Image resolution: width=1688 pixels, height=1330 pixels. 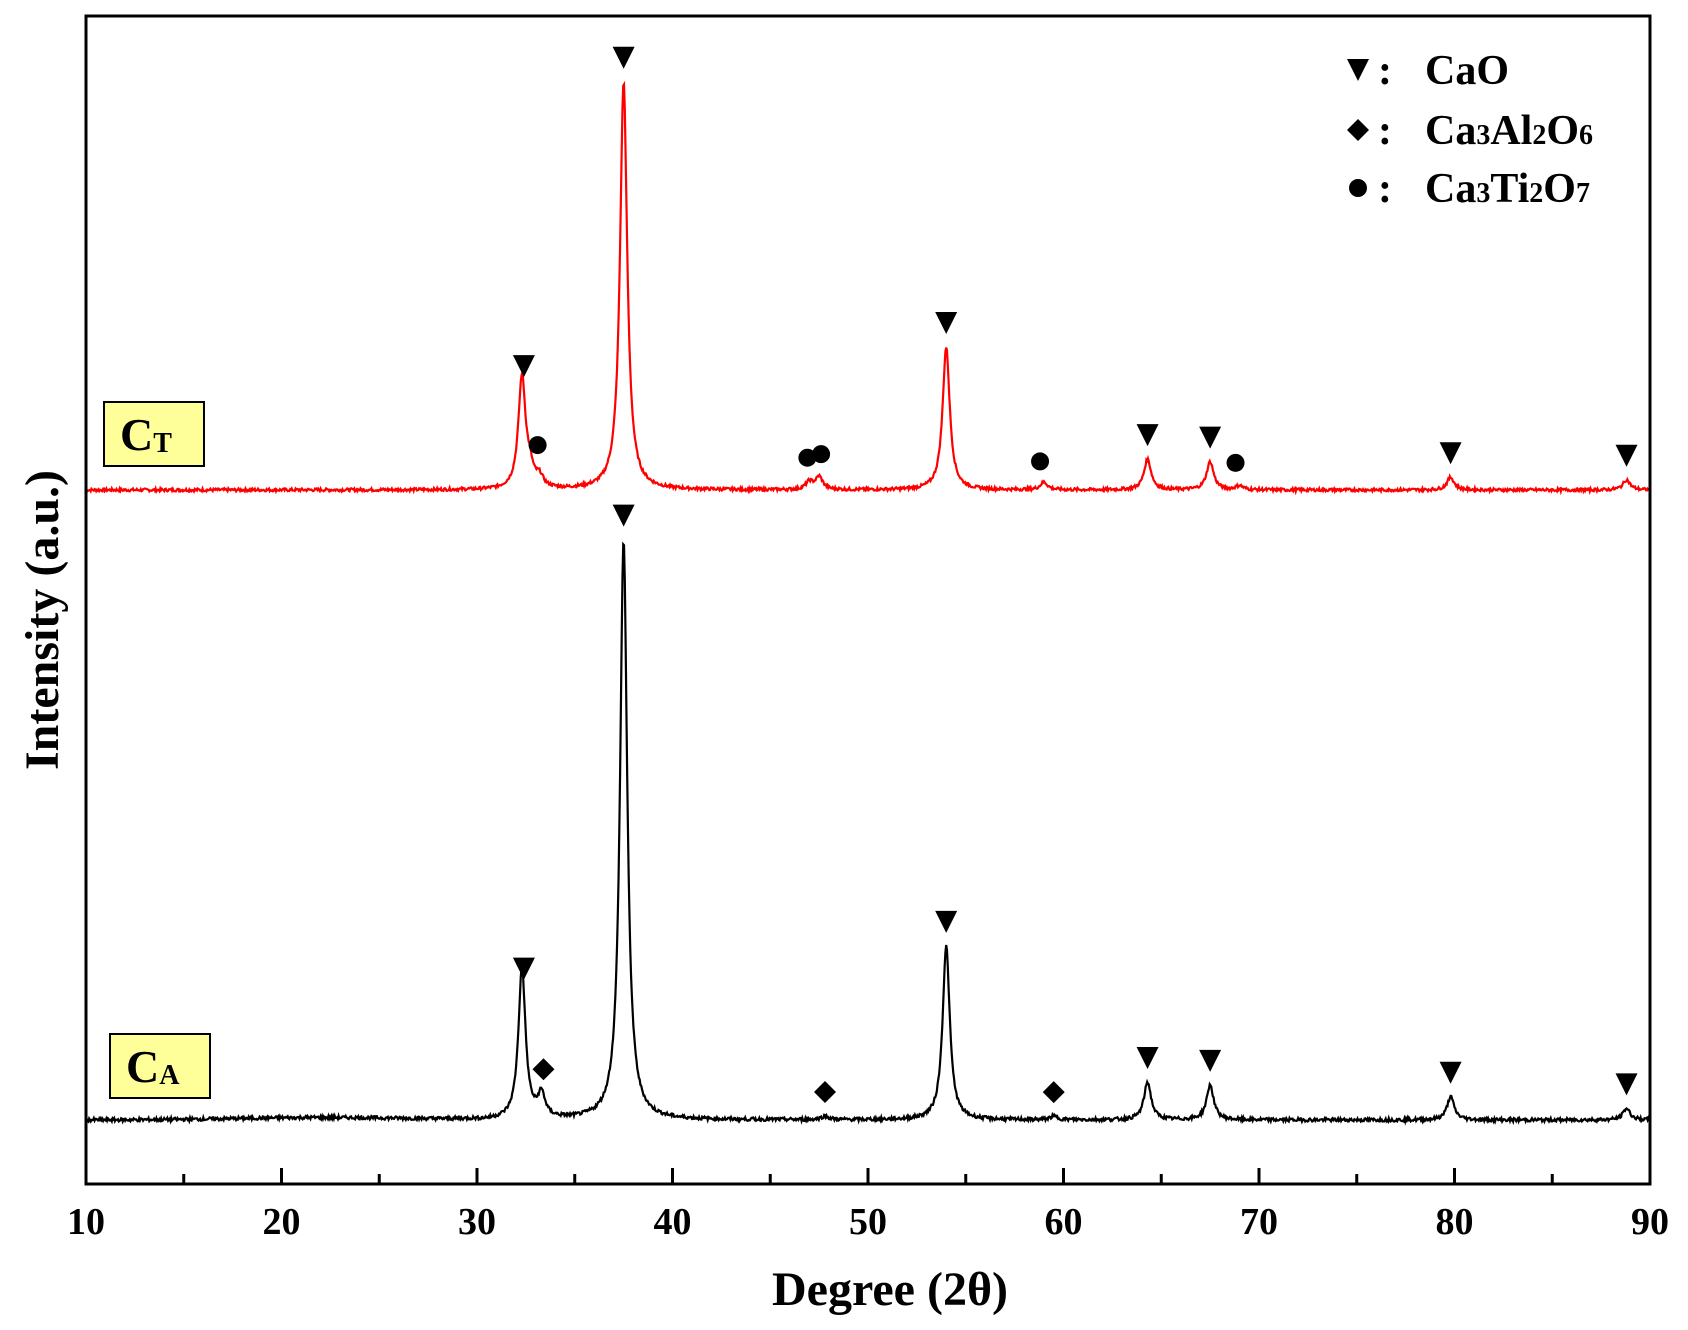 What do you see at coordinates (1467, 71) in the screenshot?
I see `legend-label: CaO` at bounding box center [1467, 71].